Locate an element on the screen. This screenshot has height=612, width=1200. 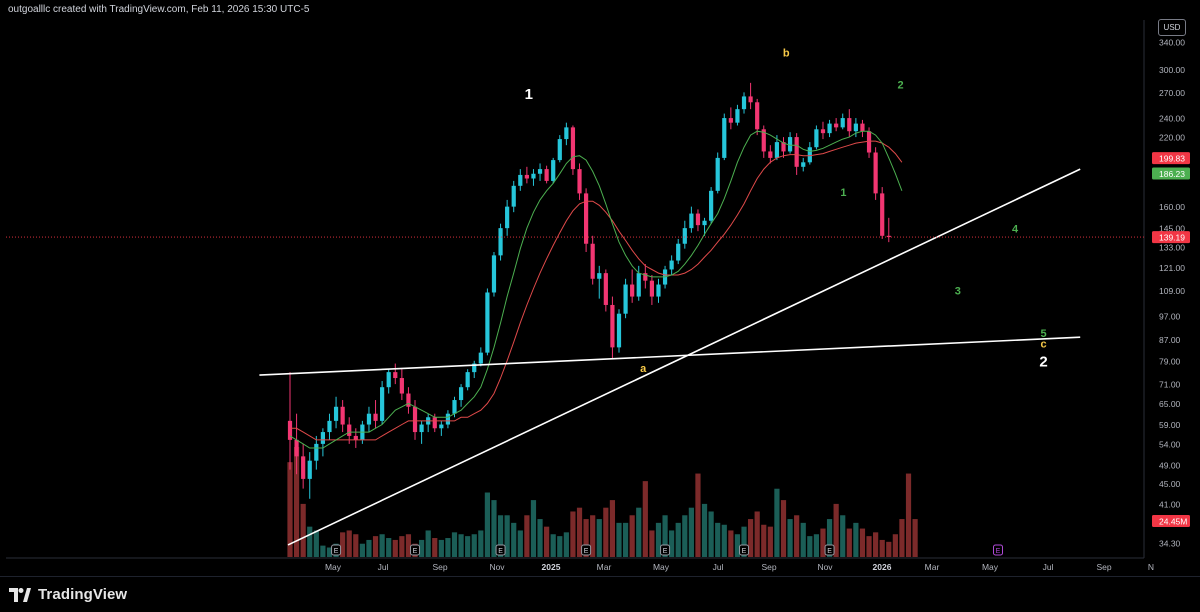
wave-label: 4 is located at coordinates (1015, 230).